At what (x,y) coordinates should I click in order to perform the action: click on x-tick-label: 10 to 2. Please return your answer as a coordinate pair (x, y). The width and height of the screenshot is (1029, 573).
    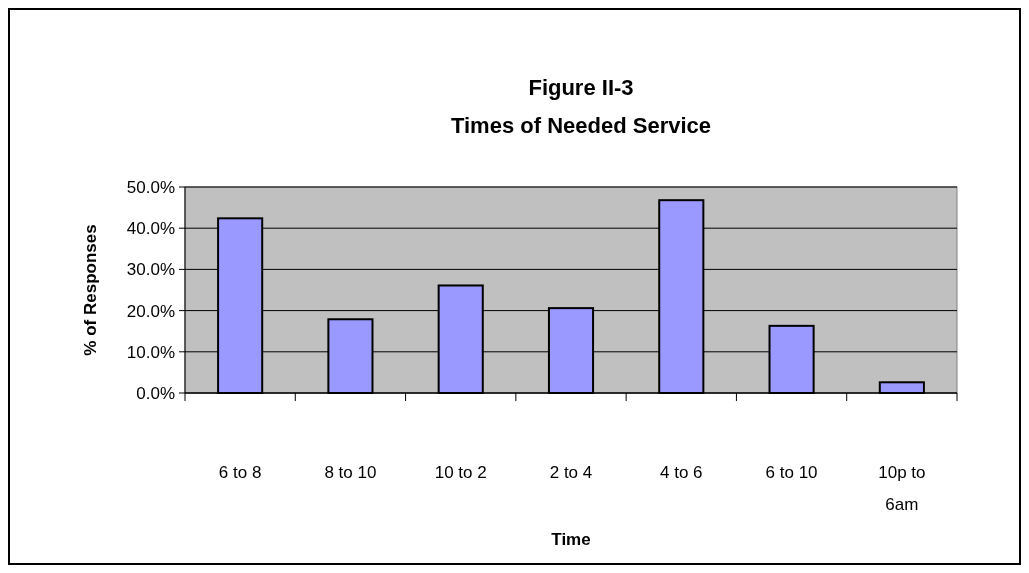
    Looking at the image, I should click on (460, 472).